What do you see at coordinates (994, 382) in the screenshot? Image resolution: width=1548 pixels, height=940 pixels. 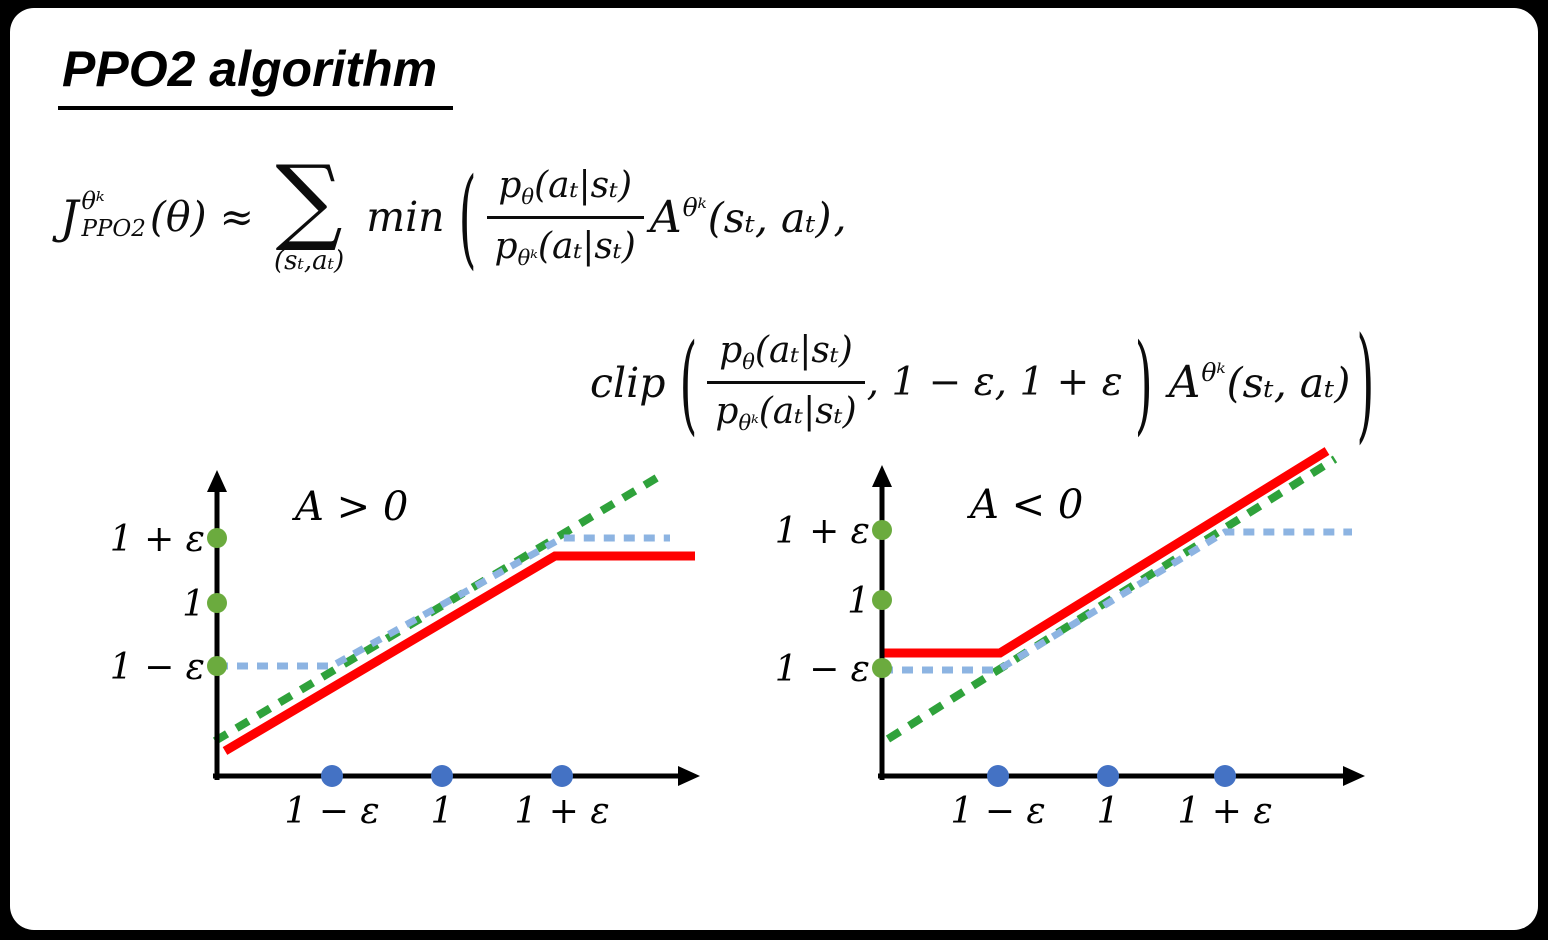 I see `clip-bounds-text: , 1 − ε, 1 + ε` at bounding box center [994, 382].